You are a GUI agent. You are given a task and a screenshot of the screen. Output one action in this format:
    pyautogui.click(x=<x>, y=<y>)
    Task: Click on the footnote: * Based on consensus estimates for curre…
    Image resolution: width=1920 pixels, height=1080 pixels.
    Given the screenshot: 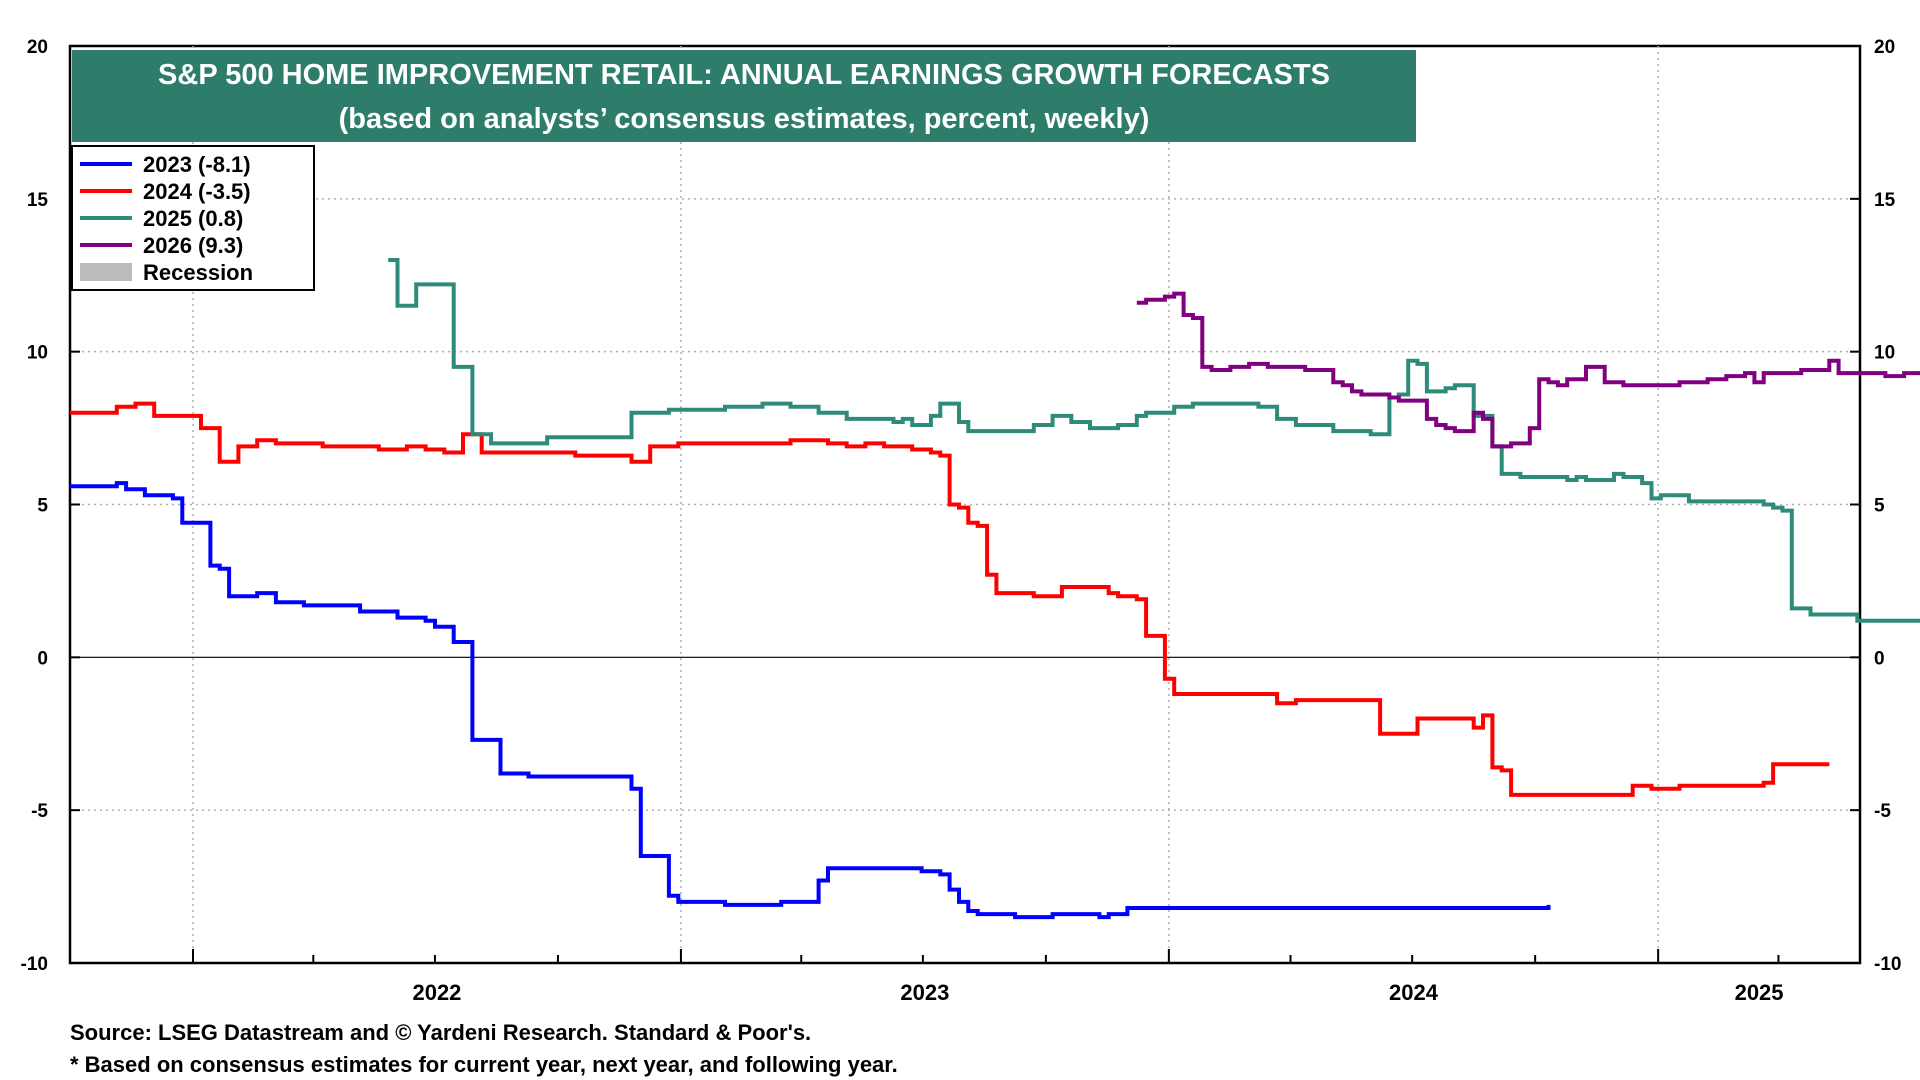 What is the action you would take?
    pyautogui.click(x=484, y=1064)
    